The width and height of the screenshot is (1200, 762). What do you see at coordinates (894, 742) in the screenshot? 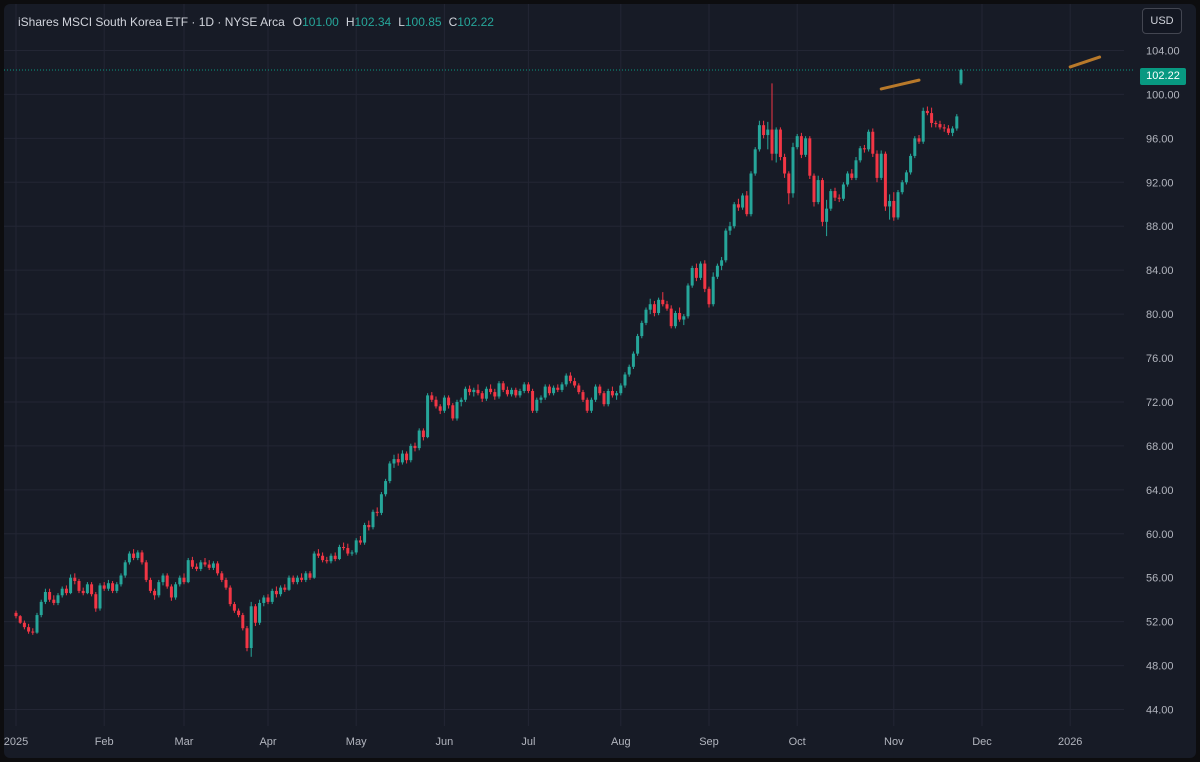
I see `x-tick-label: Nov` at bounding box center [894, 742].